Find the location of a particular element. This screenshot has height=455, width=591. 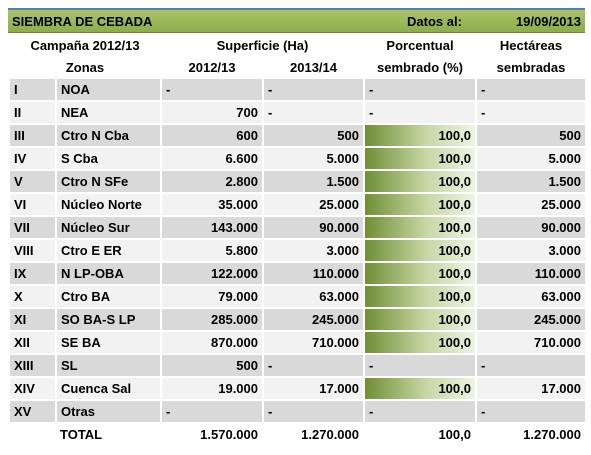

cell: 35.000 is located at coordinates (212, 204).